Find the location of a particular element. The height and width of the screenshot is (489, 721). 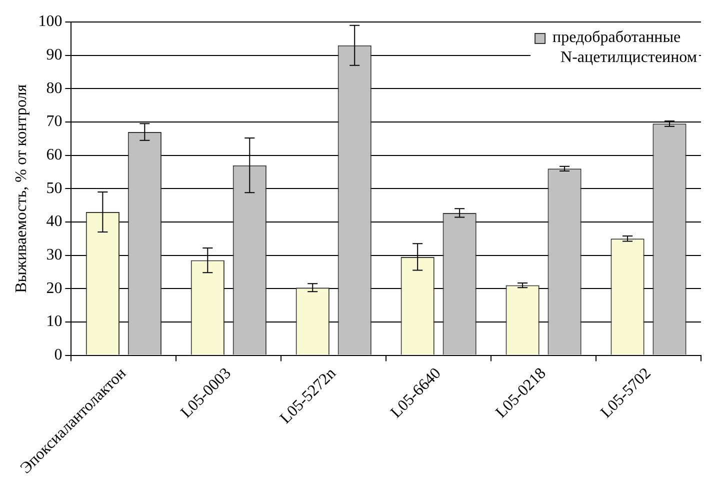

y-tick-label: 40 is located at coordinates (54, 221).